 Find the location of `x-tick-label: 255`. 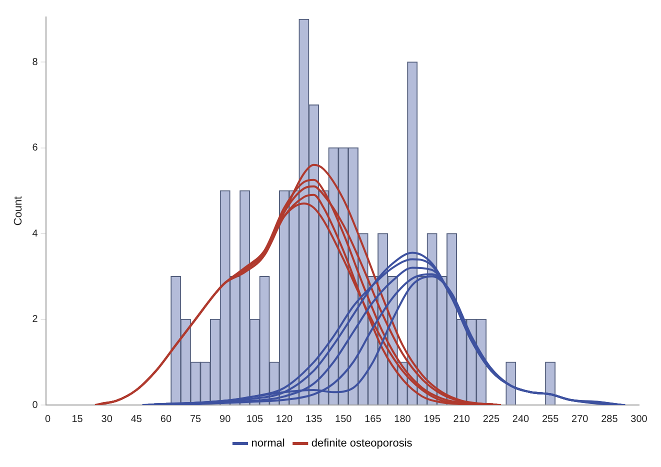

x-tick-label: 255 is located at coordinates (551, 419).